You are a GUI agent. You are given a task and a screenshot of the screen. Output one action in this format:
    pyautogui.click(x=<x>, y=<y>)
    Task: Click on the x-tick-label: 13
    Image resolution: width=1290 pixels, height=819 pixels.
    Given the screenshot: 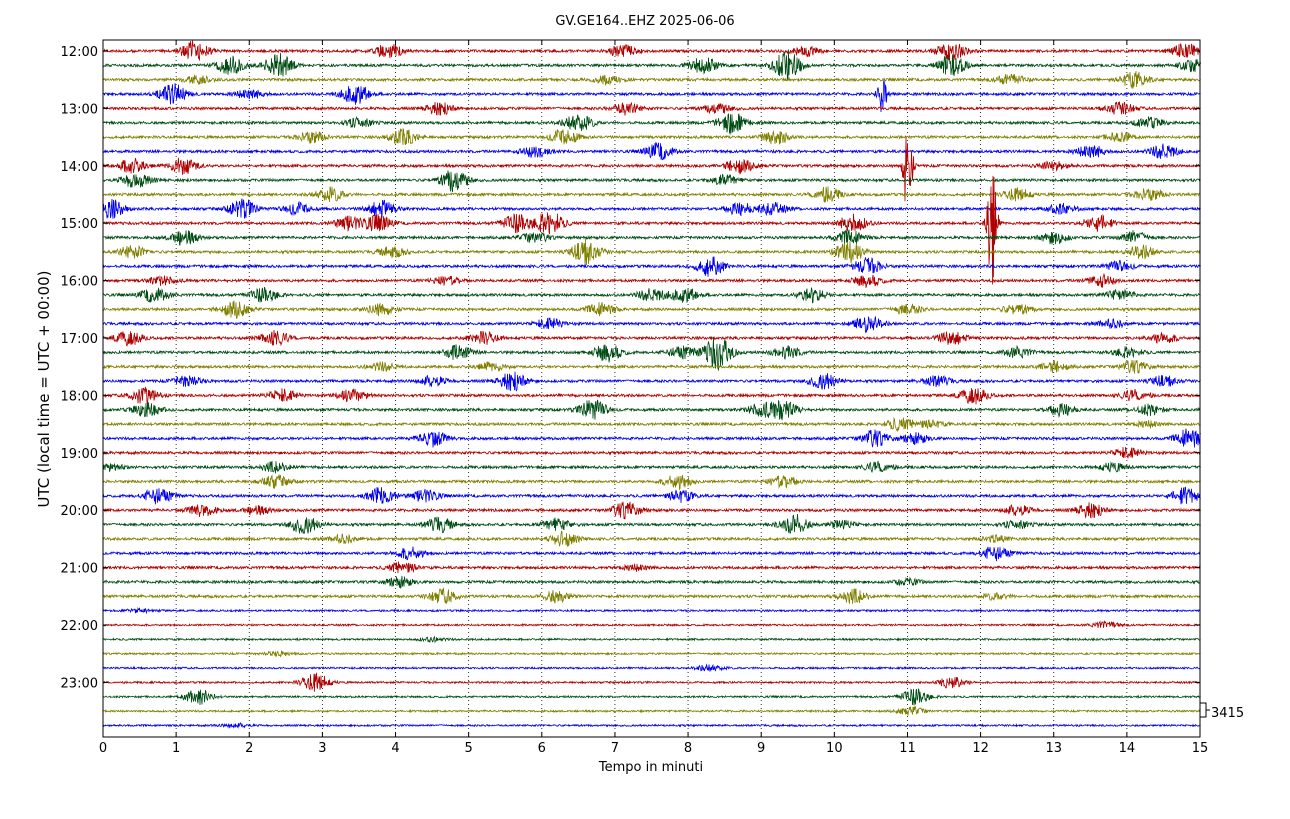 What is the action you would take?
    pyautogui.click(x=1053, y=748)
    